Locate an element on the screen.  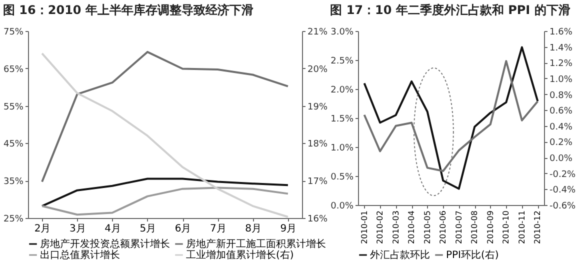
y2-tick-label: 19% is located at coordinates (318, 107).